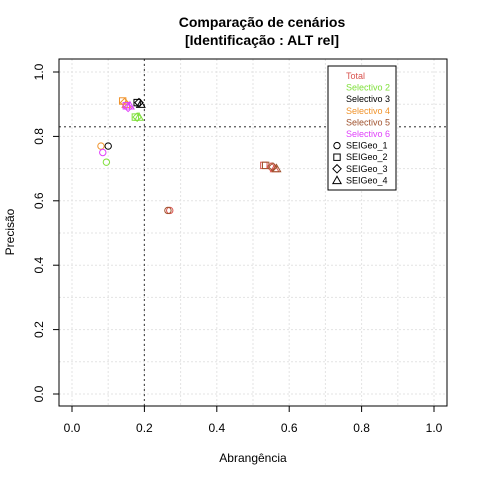 This screenshot has height=480, width=480. Describe the element at coordinates (39, 265) in the screenshot. I see `y-tick-label: 0.4` at that location.